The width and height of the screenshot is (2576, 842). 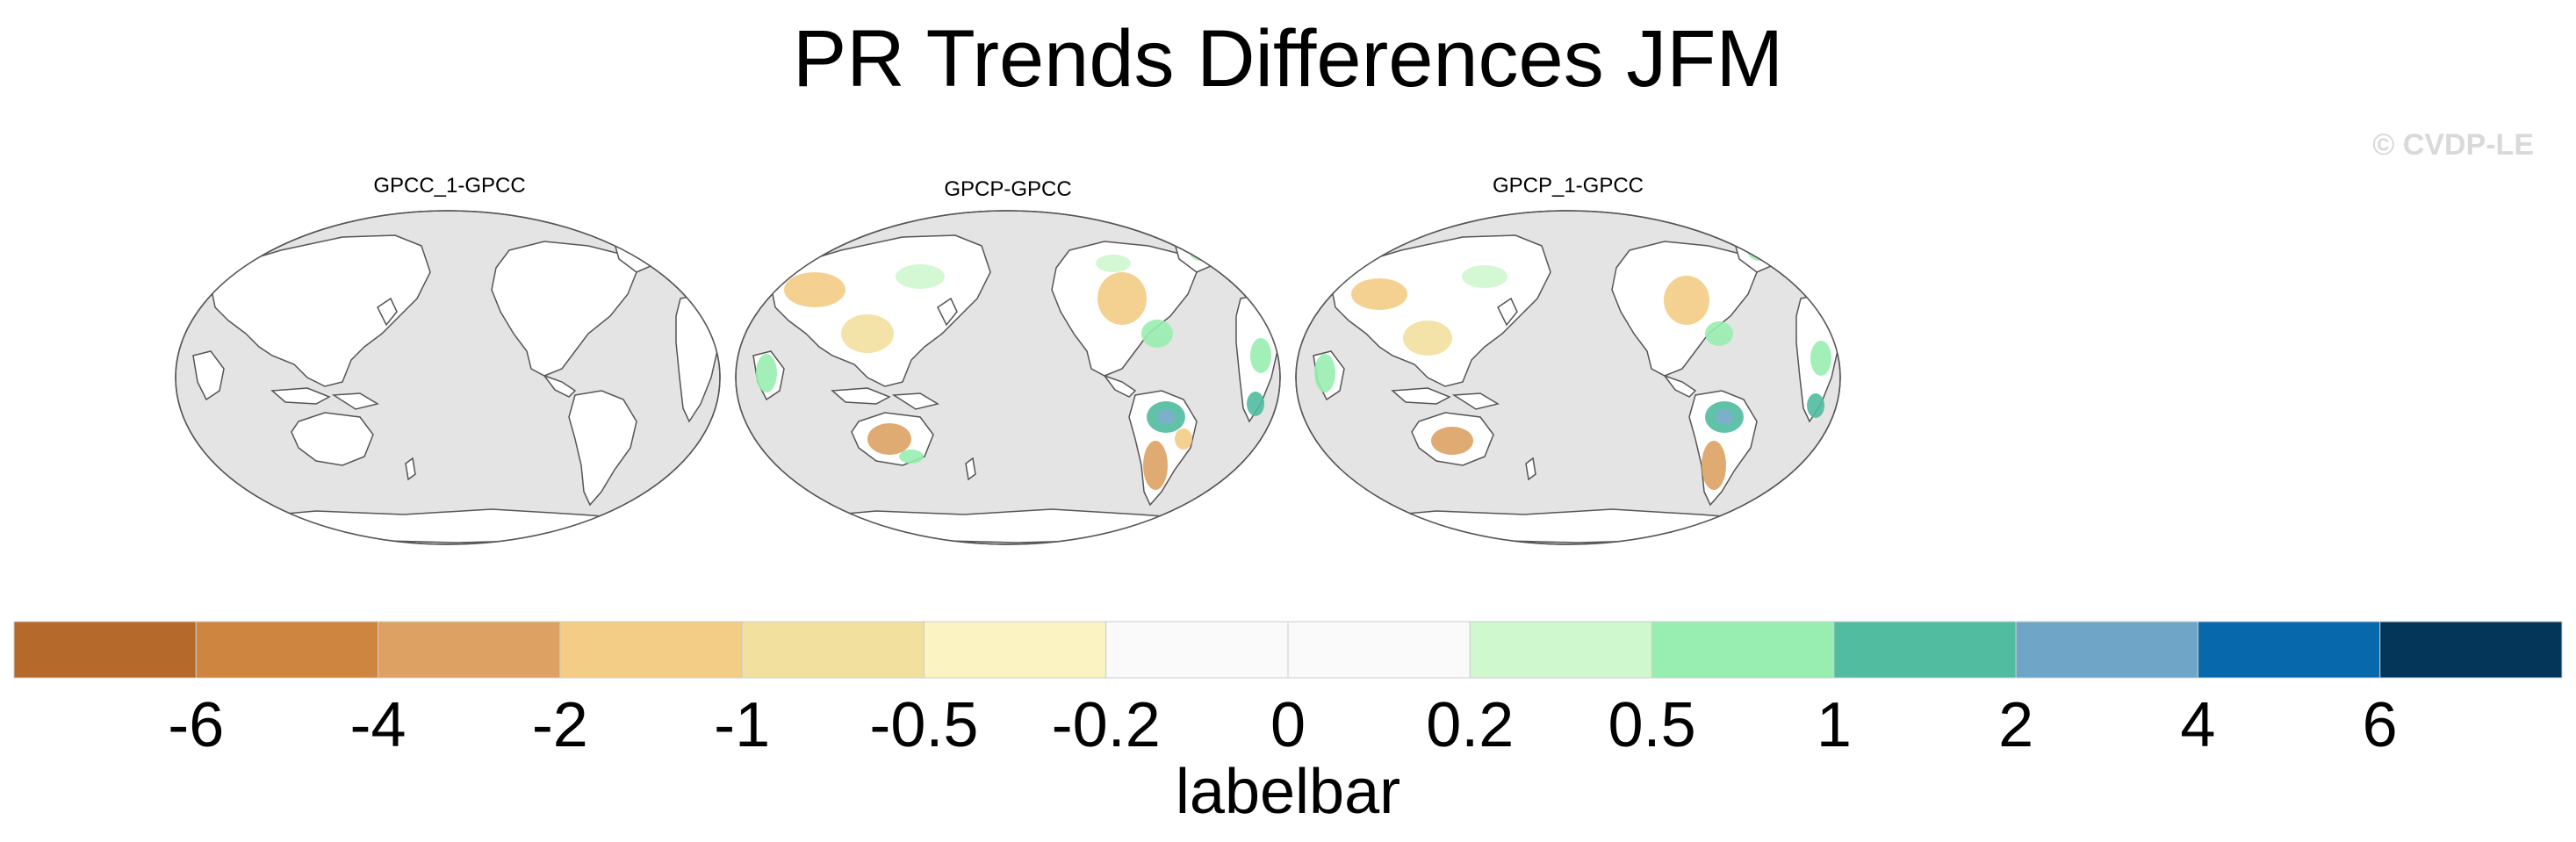 I want to click on labelbar-tick-label: -6, so click(x=196, y=725).